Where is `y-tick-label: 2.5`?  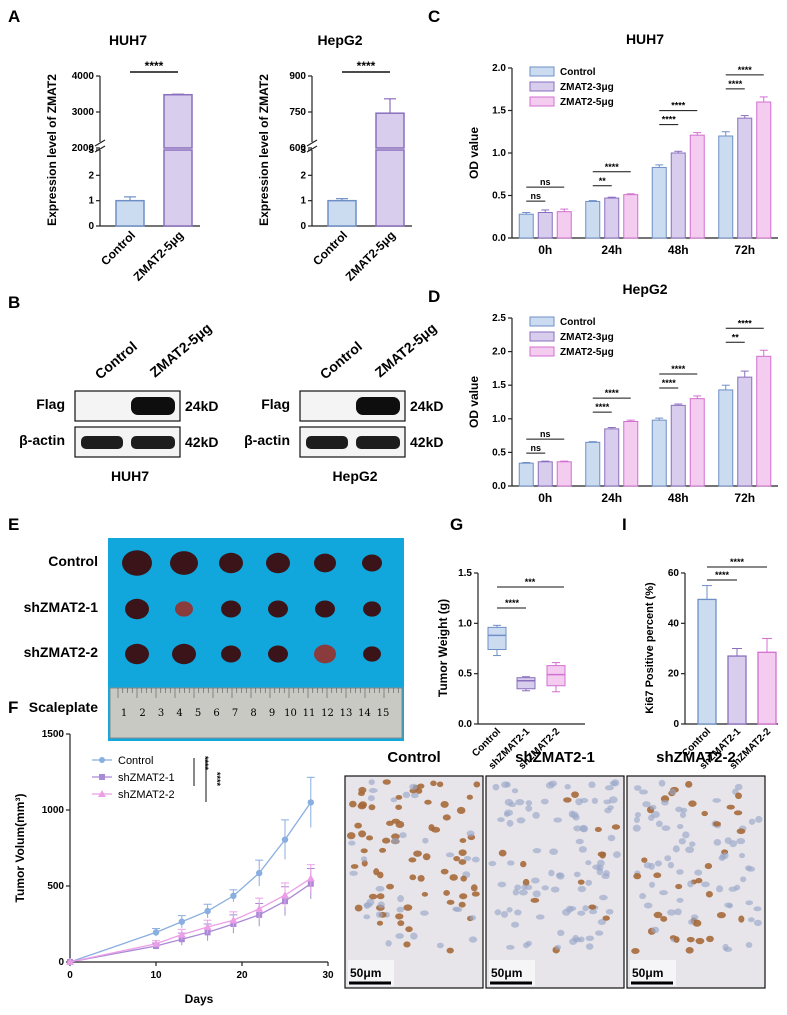 y-tick-label: 2.5 is located at coordinates (499, 318).